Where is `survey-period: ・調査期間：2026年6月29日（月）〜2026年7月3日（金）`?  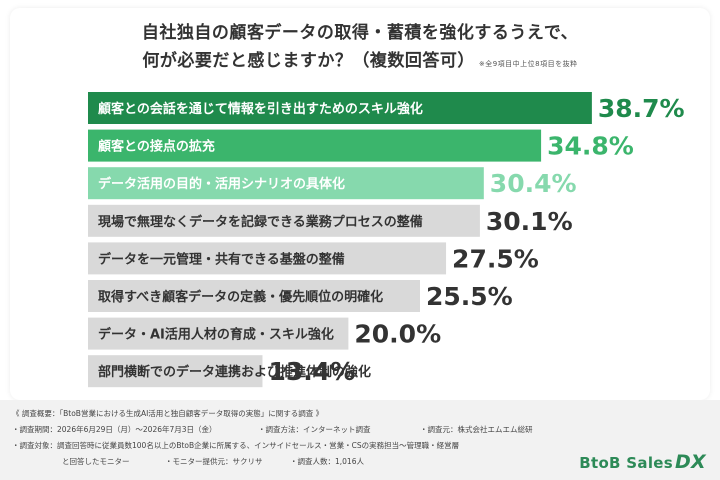 survey-period: ・調査期間：2026年6月29日（月）〜2026年7月3日（金） is located at coordinates (114, 429).